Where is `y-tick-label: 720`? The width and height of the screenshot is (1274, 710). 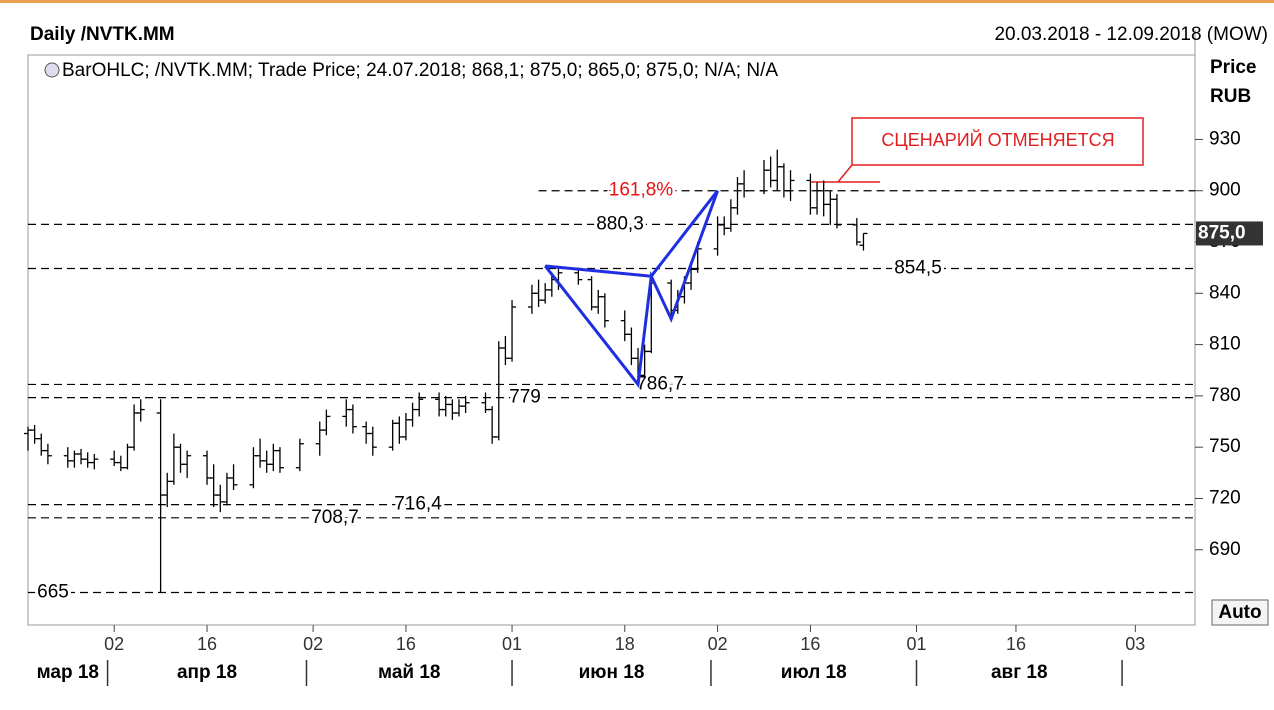 y-tick-label: 720 is located at coordinates (1225, 497).